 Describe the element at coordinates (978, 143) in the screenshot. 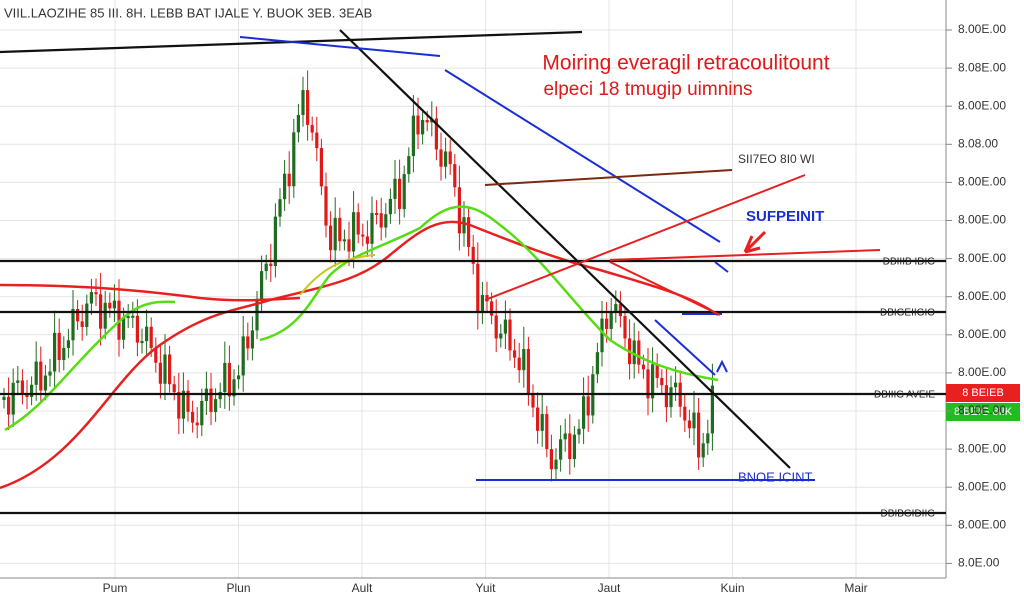

I see `price-label: 8.08.00` at that location.